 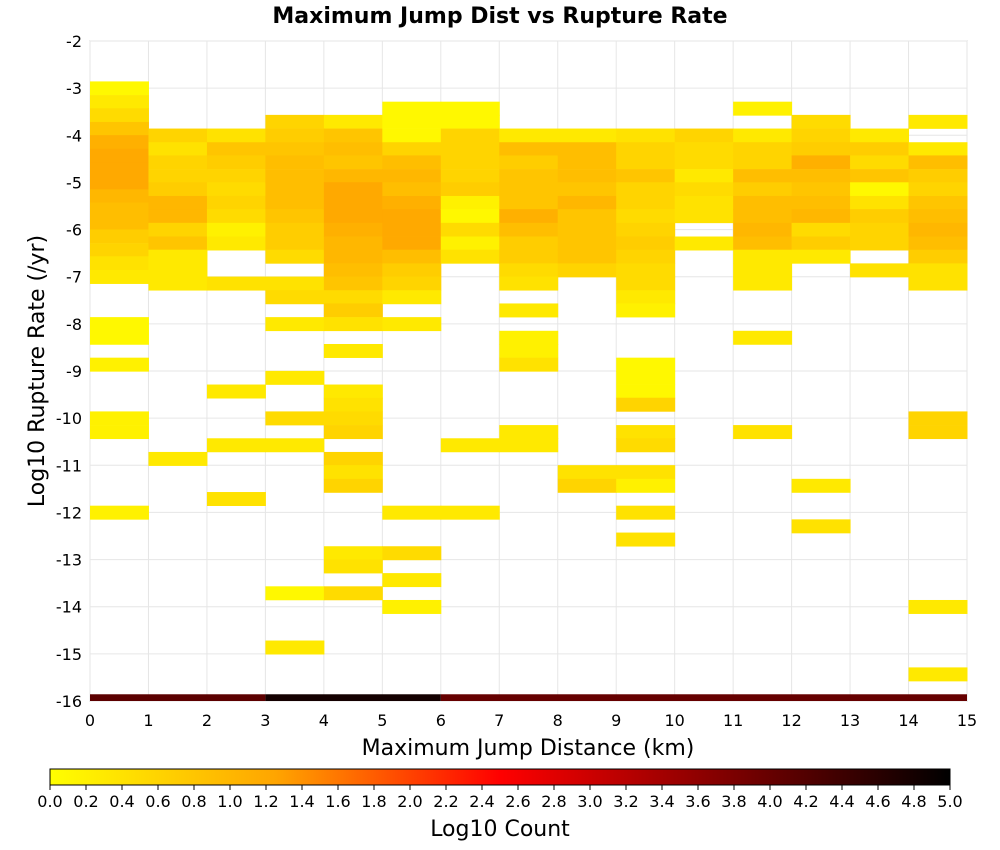 What do you see at coordinates (69, 607) in the screenshot?
I see `y-tick-label: -14` at bounding box center [69, 607].